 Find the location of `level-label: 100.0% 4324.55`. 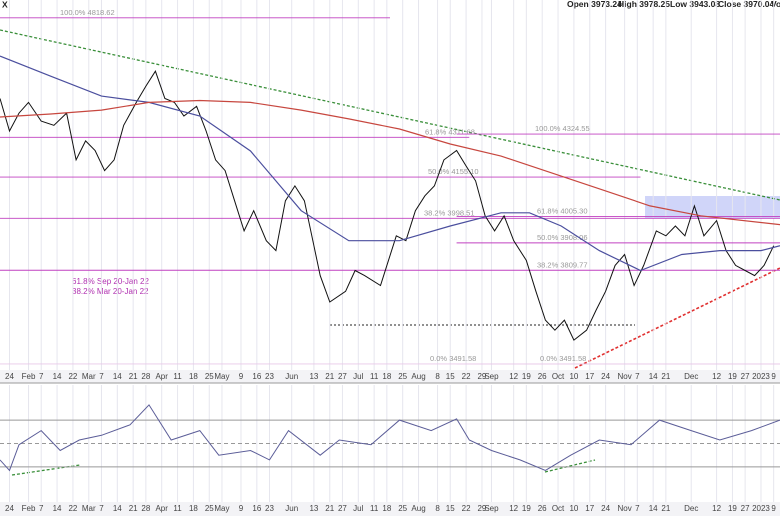

level-label: 100.0% 4324.55 is located at coordinates (562, 128).